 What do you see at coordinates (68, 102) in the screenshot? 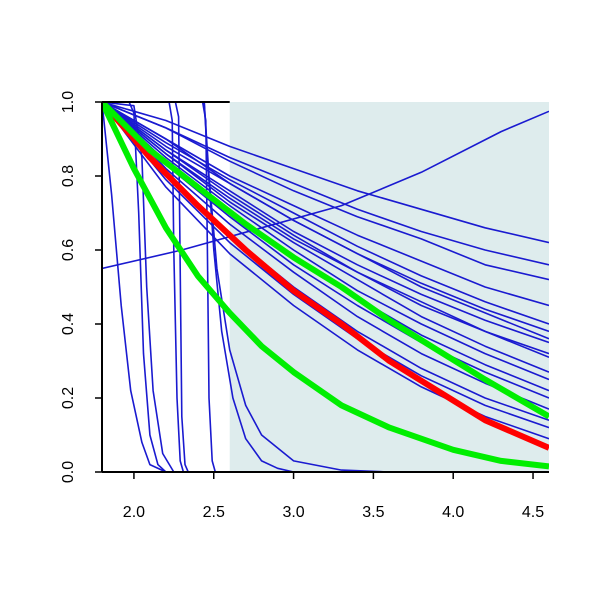
I see `y-tick-label: 1.0` at bounding box center [68, 102].